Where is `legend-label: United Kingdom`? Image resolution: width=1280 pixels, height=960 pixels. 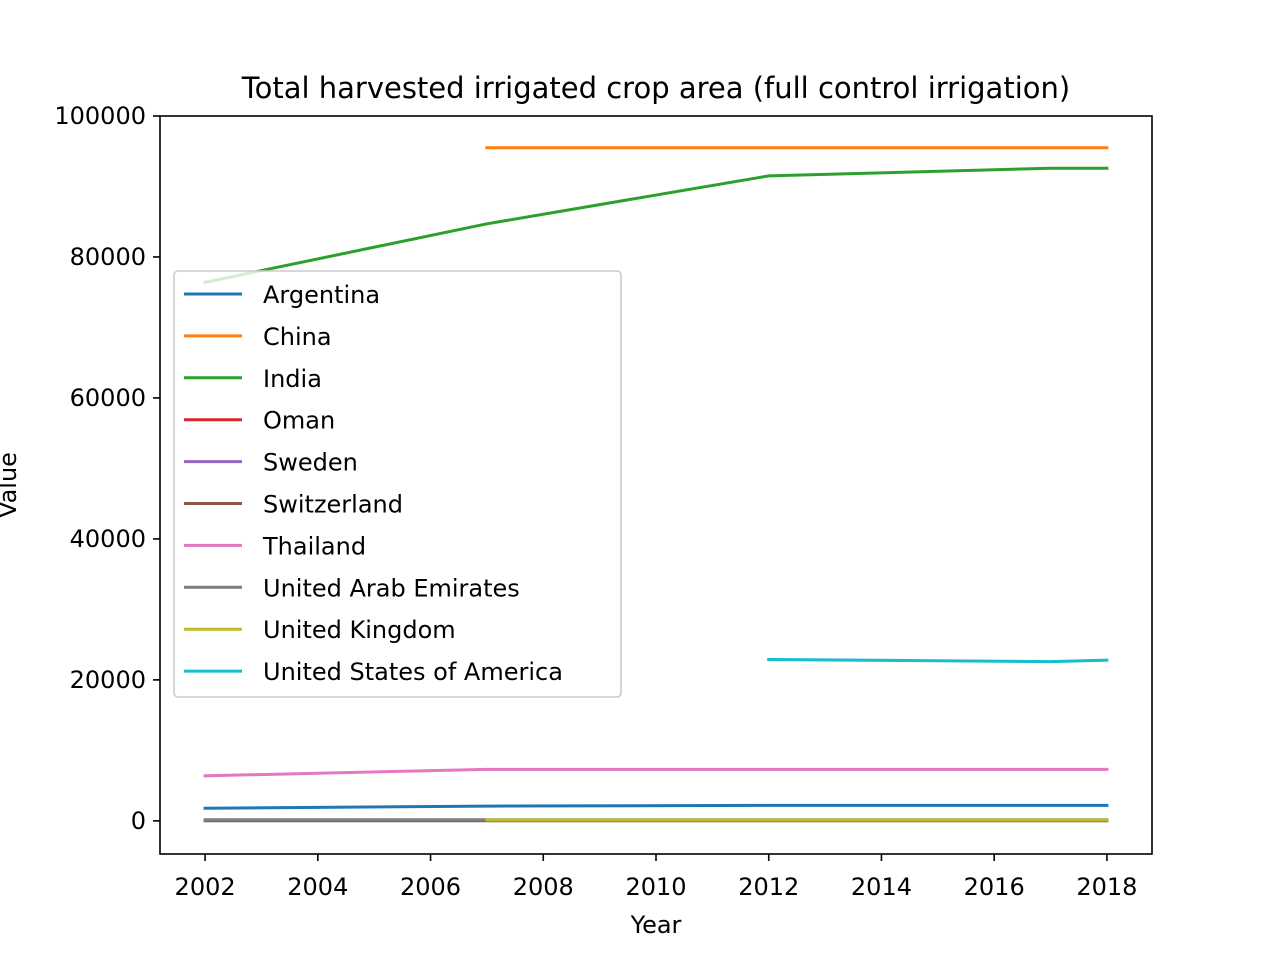 legend-label: United Kingdom is located at coordinates (359, 630).